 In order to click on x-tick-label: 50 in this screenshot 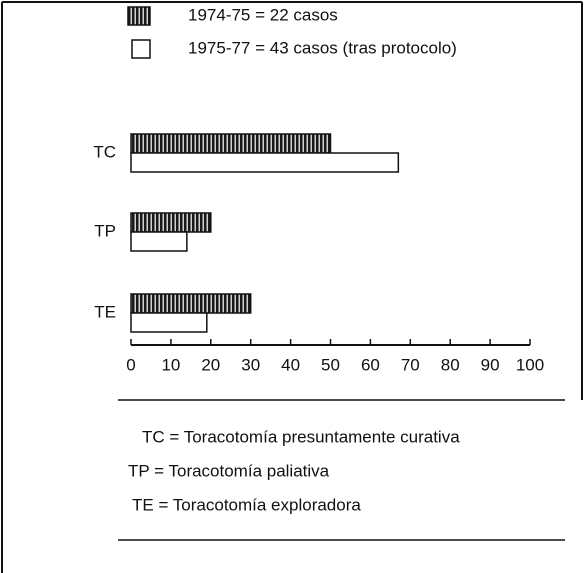, I will do `click(330, 364)`.